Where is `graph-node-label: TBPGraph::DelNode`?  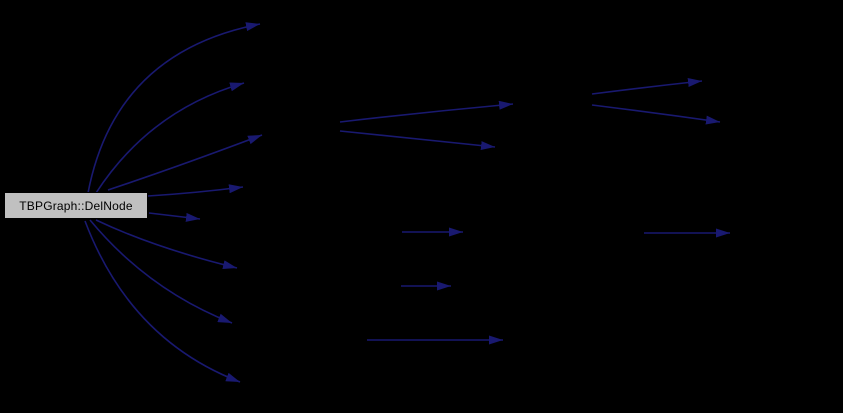 graph-node-label: TBPGraph::DelNode is located at coordinates (76, 205).